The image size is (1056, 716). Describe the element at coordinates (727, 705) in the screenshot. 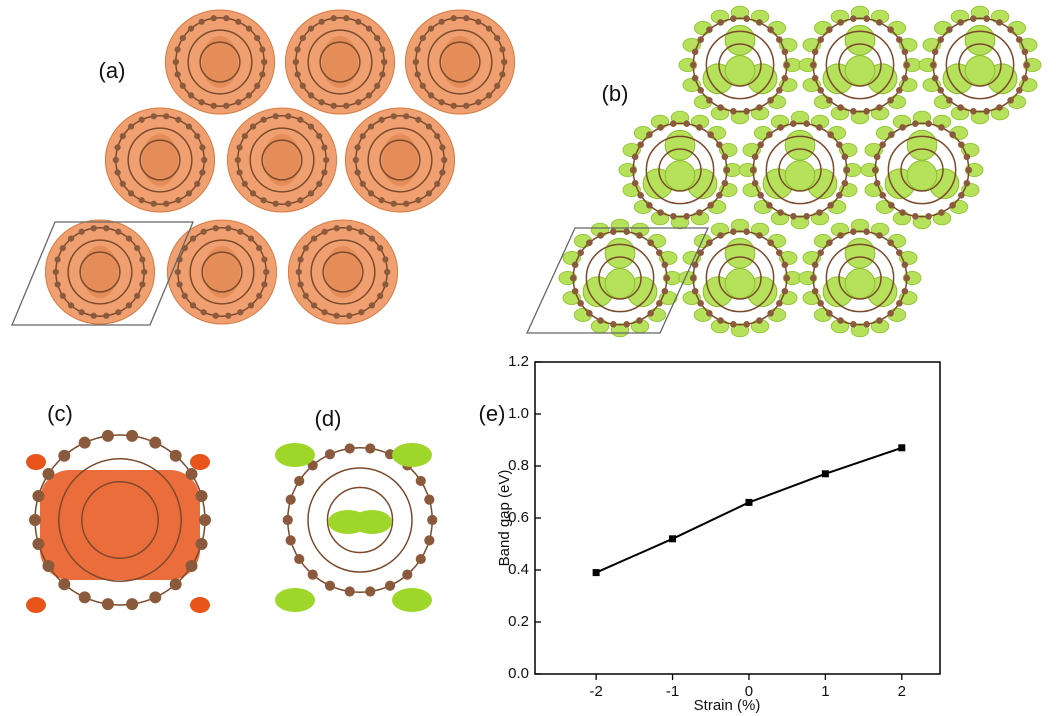

I see `x-axis-label: Strain (%)` at that location.